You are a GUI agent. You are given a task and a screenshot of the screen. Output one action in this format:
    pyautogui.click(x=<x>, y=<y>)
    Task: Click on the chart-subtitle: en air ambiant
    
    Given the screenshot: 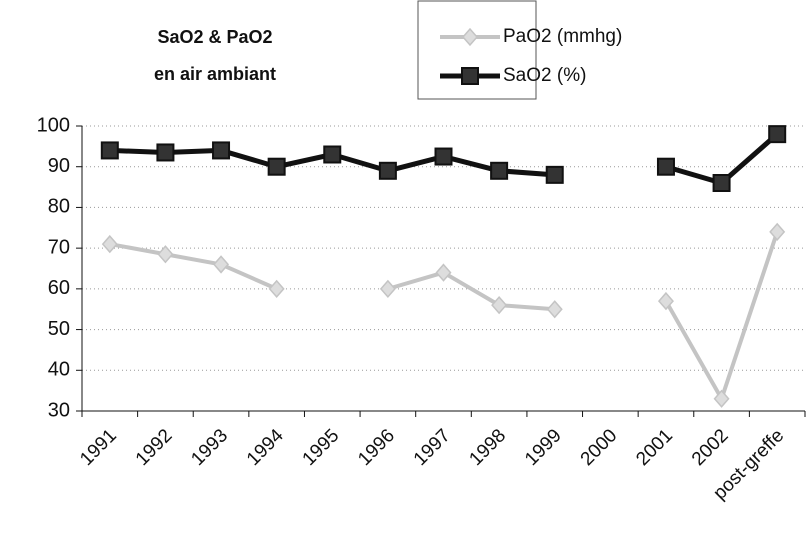 What is the action you would take?
    pyautogui.click(x=215, y=74)
    